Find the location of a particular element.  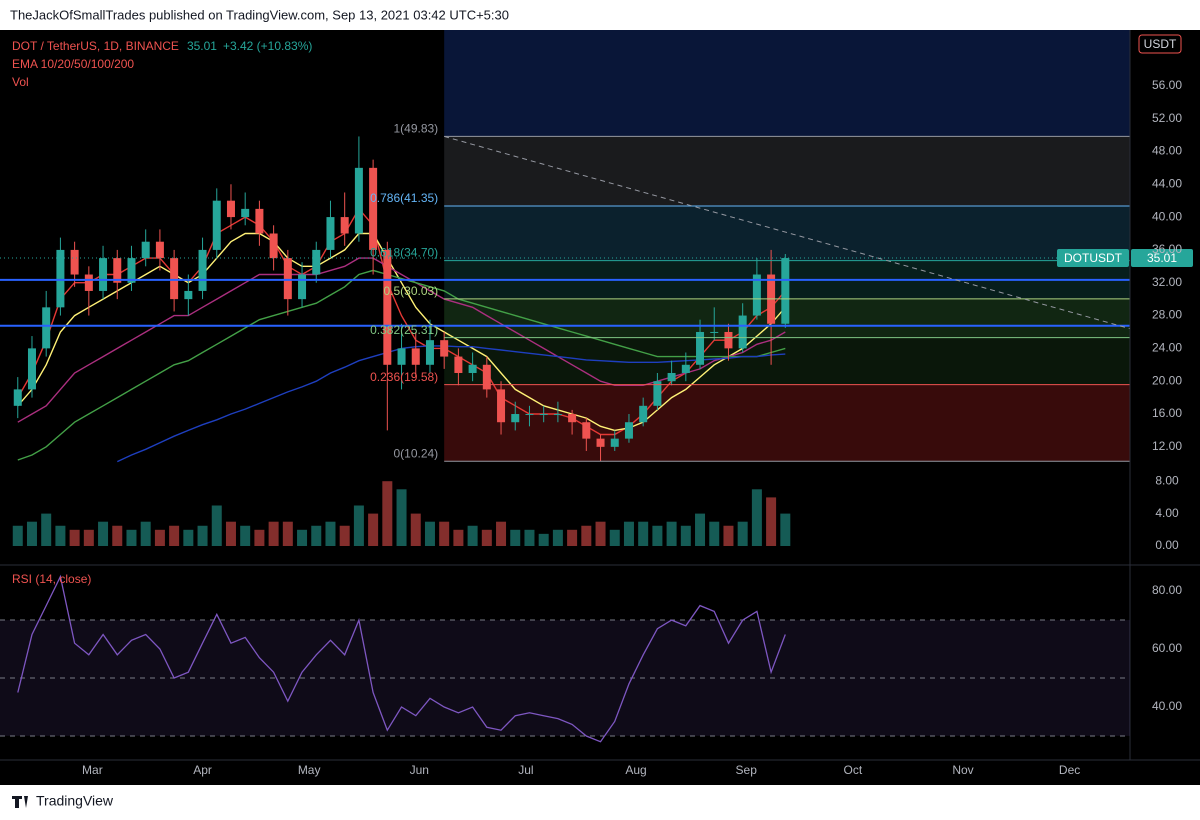

x-tick-label: Jun is located at coordinates (419, 770).